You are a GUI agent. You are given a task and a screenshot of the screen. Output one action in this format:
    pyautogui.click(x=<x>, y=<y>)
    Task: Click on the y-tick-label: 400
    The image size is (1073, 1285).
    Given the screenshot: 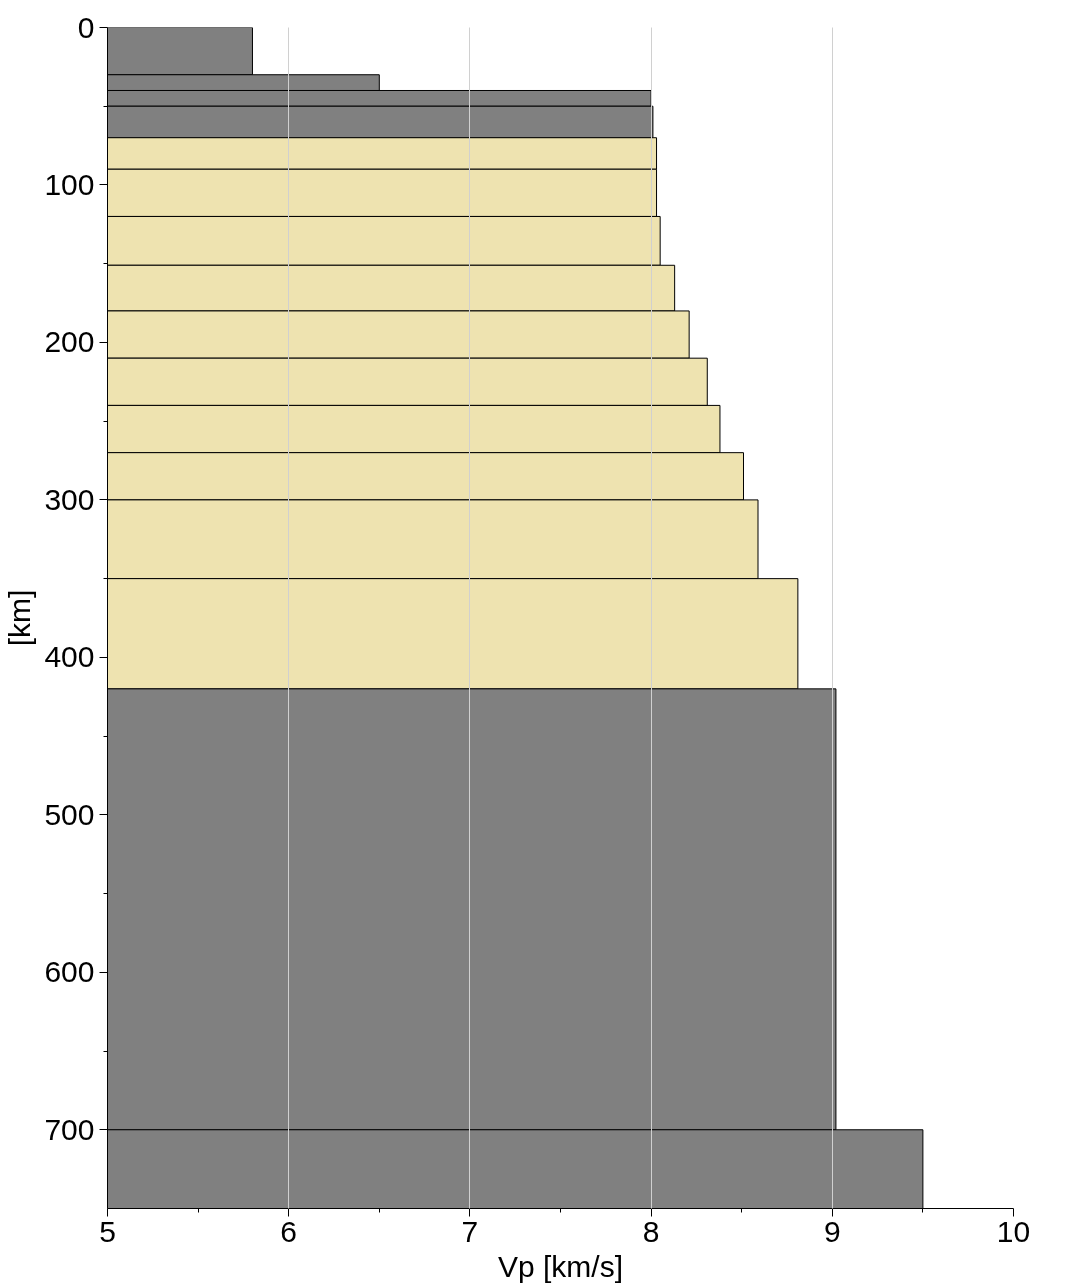 What is the action you would take?
    pyautogui.click(x=69, y=657)
    